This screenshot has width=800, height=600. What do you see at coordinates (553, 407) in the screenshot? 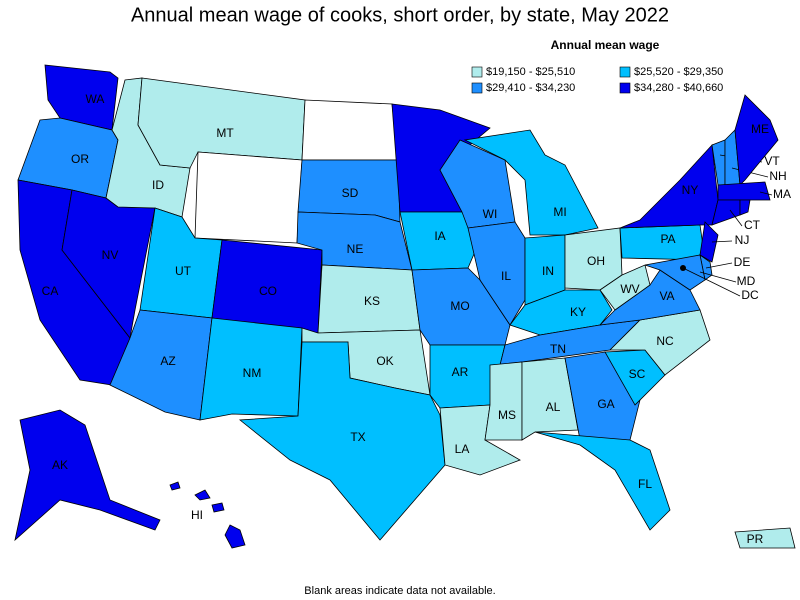
I see `state-label: AL` at bounding box center [553, 407].